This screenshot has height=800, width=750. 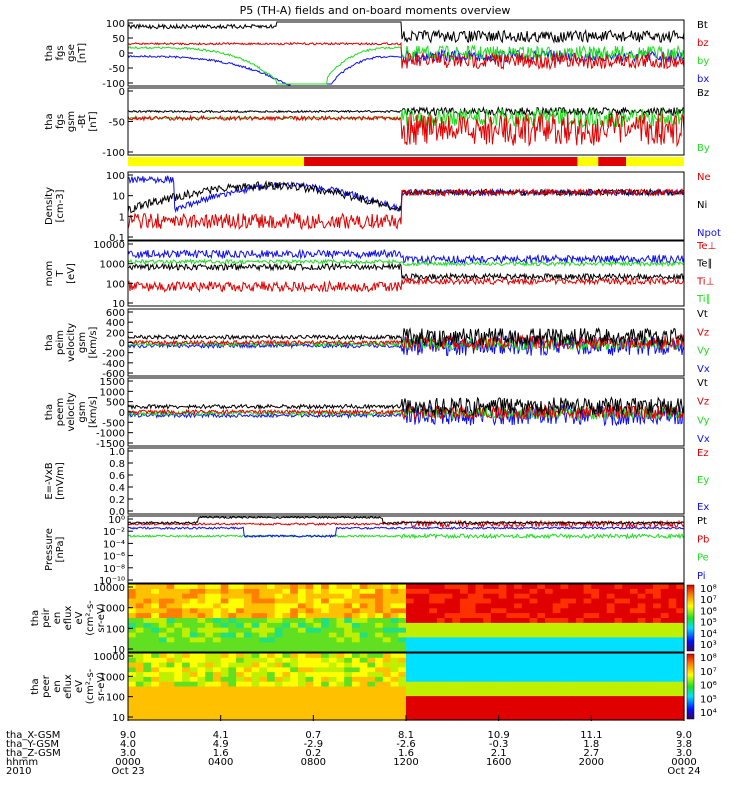 I want to click on legend-Ex: Ex, so click(x=703, y=507).